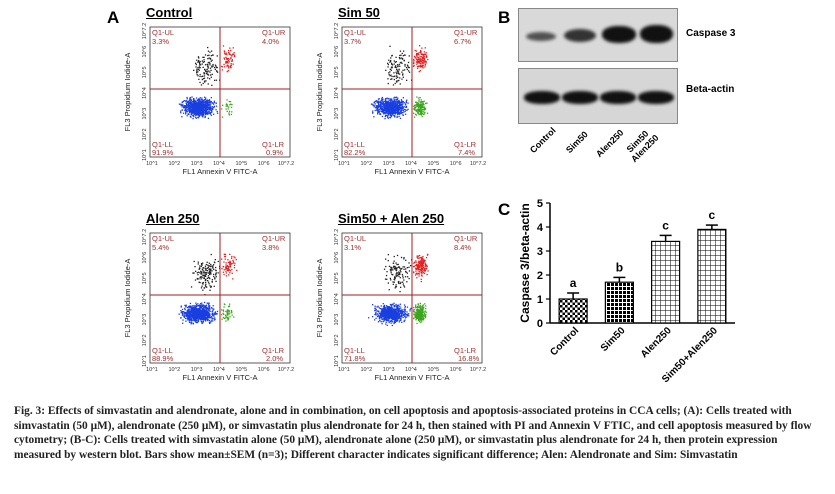  What do you see at coordinates (710, 89) in the screenshot?
I see `betaactin-label: Beta-actin` at bounding box center [710, 89].